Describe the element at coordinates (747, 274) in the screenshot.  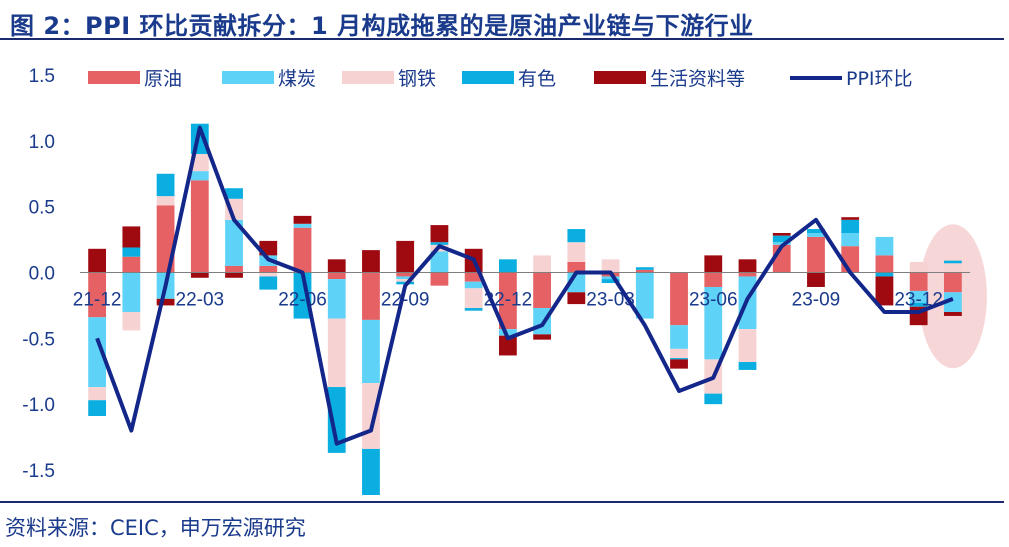
I see `bar-segment-原油-23-07` at that location.